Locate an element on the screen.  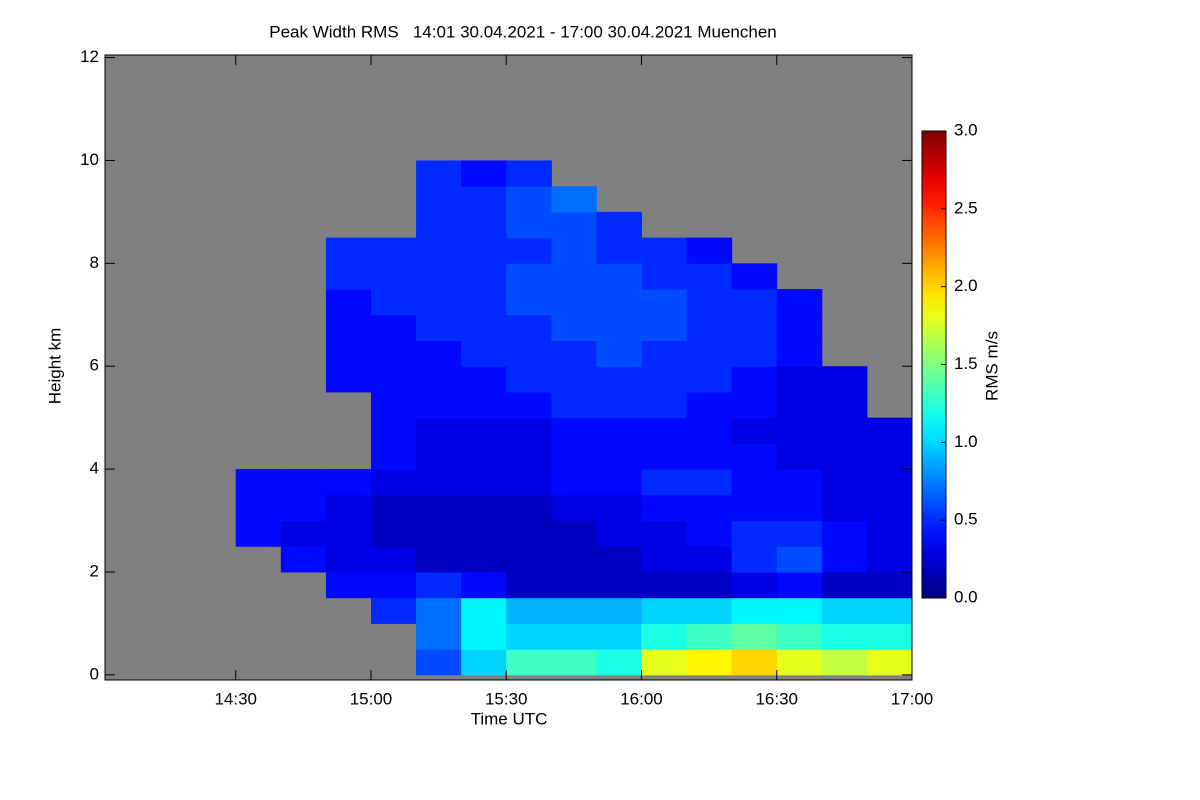
colorbar-tick-label: 2.5 is located at coordinates (966, 207).